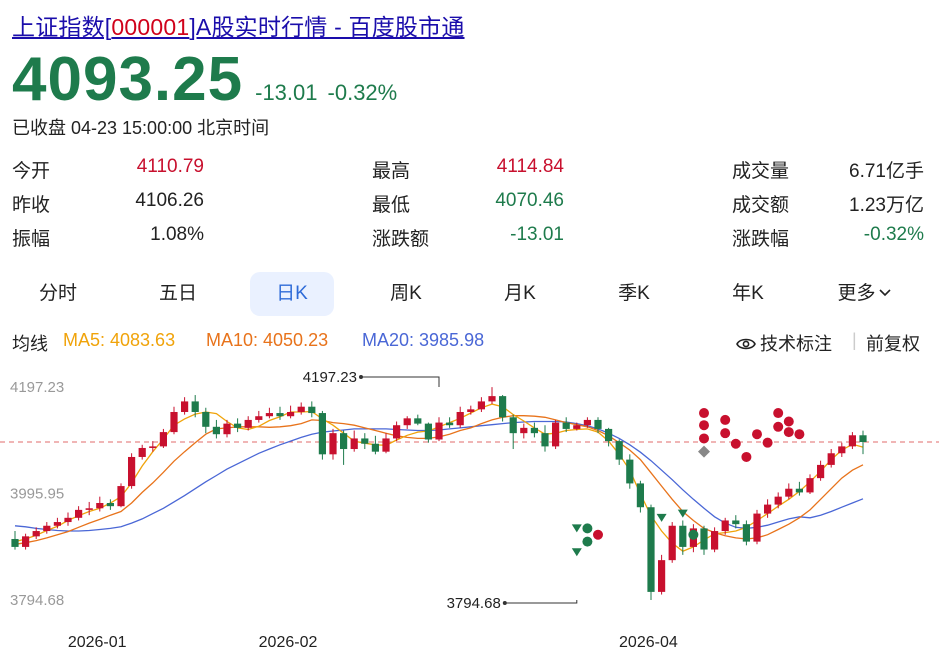  What do you see at coordinates (30, 344) in the screenshot?
I see `ma-label: 均线` at bounding box center [30, 344].